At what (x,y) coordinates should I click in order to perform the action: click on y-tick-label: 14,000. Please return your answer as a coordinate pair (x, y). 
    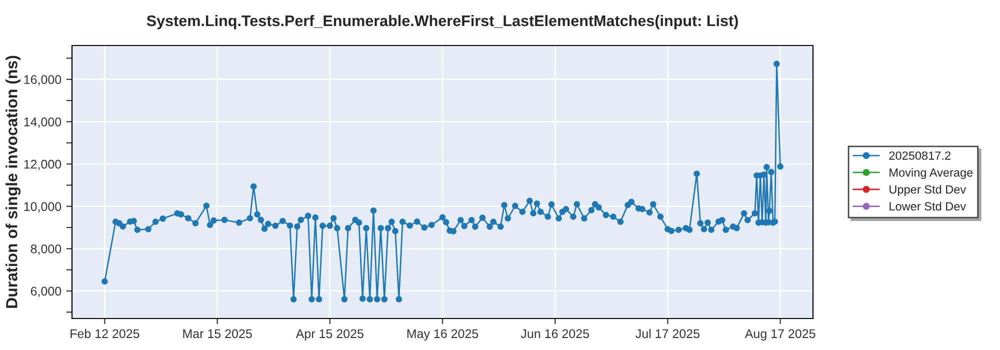
    Looking at the image, I should click on (43, 122).